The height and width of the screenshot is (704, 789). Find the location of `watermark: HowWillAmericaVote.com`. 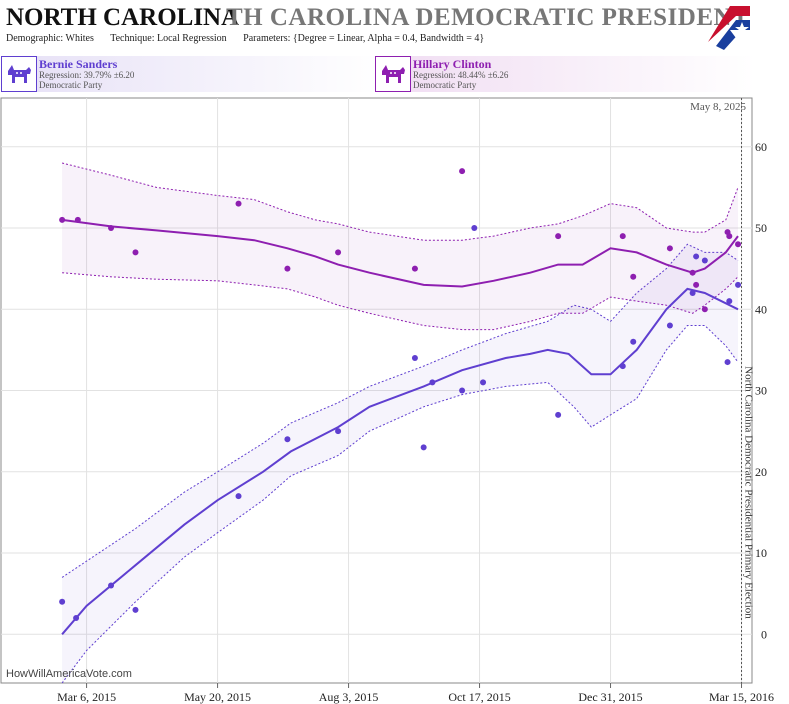

watermark: HowWillAmericaVote.com is located at coordinates (69, 674).